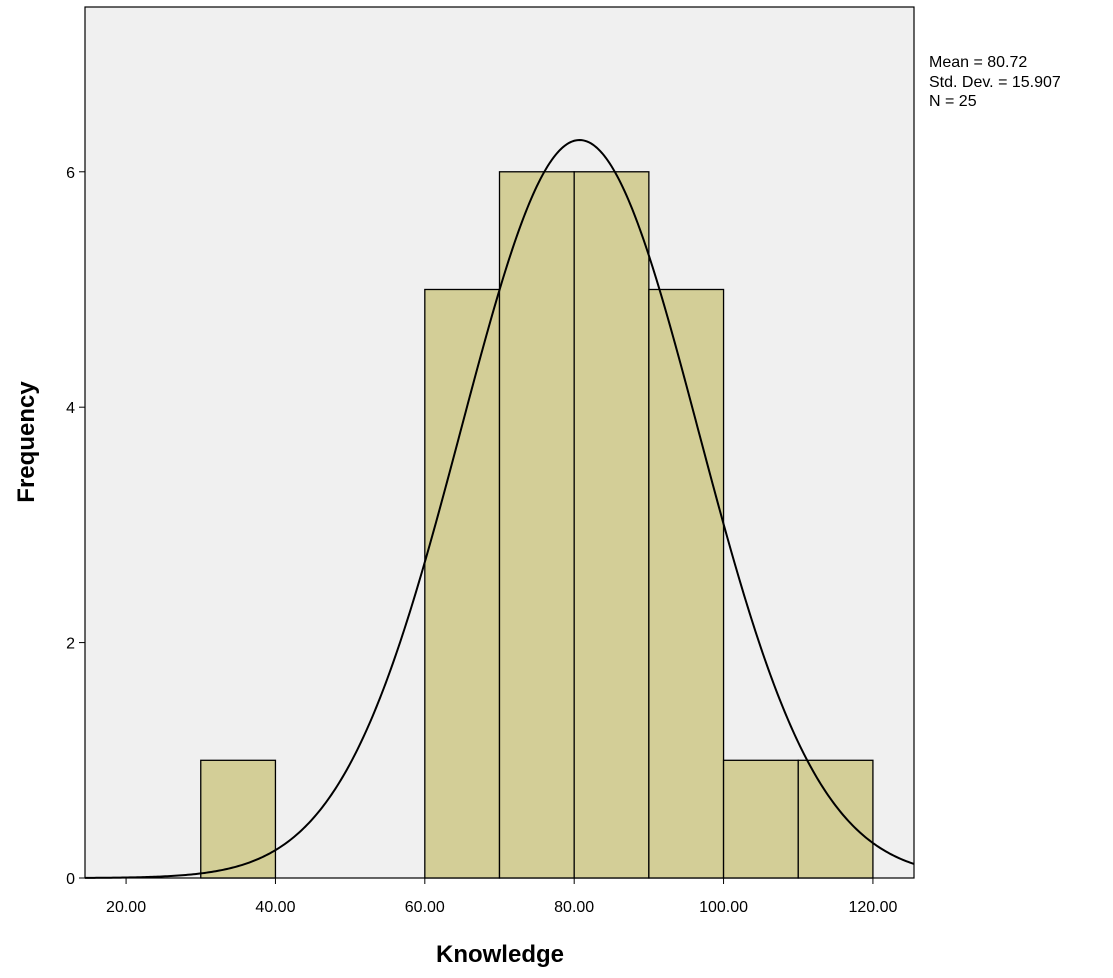 This screenshot has width=1113, height=978. Describe the element at coordinates (70, 879) in the screenshot. I see `y-tick-label: 0` at that location.